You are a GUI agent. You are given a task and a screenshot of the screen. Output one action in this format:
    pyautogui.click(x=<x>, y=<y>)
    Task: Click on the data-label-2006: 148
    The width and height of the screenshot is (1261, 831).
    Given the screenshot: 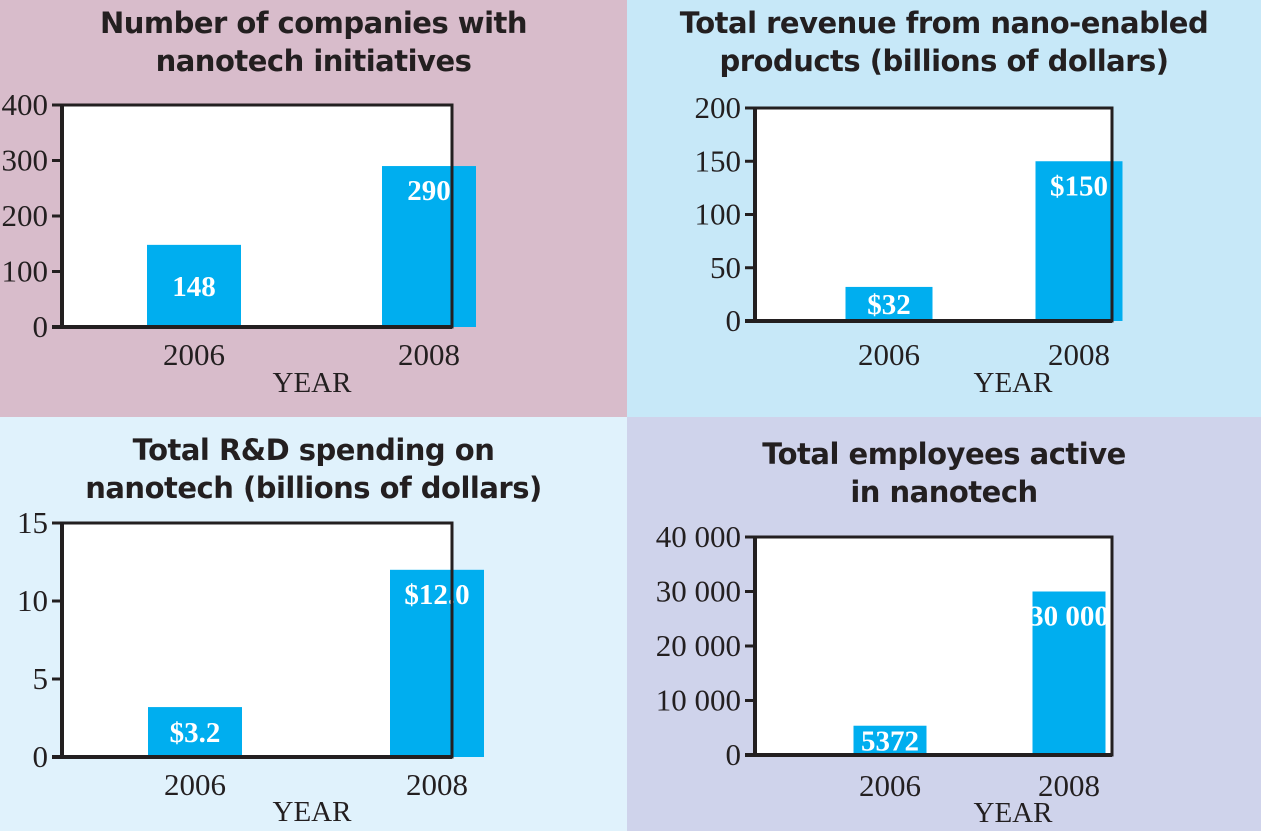 What is the action you would take?
    pyautogui.click(x=194, y=287)
    